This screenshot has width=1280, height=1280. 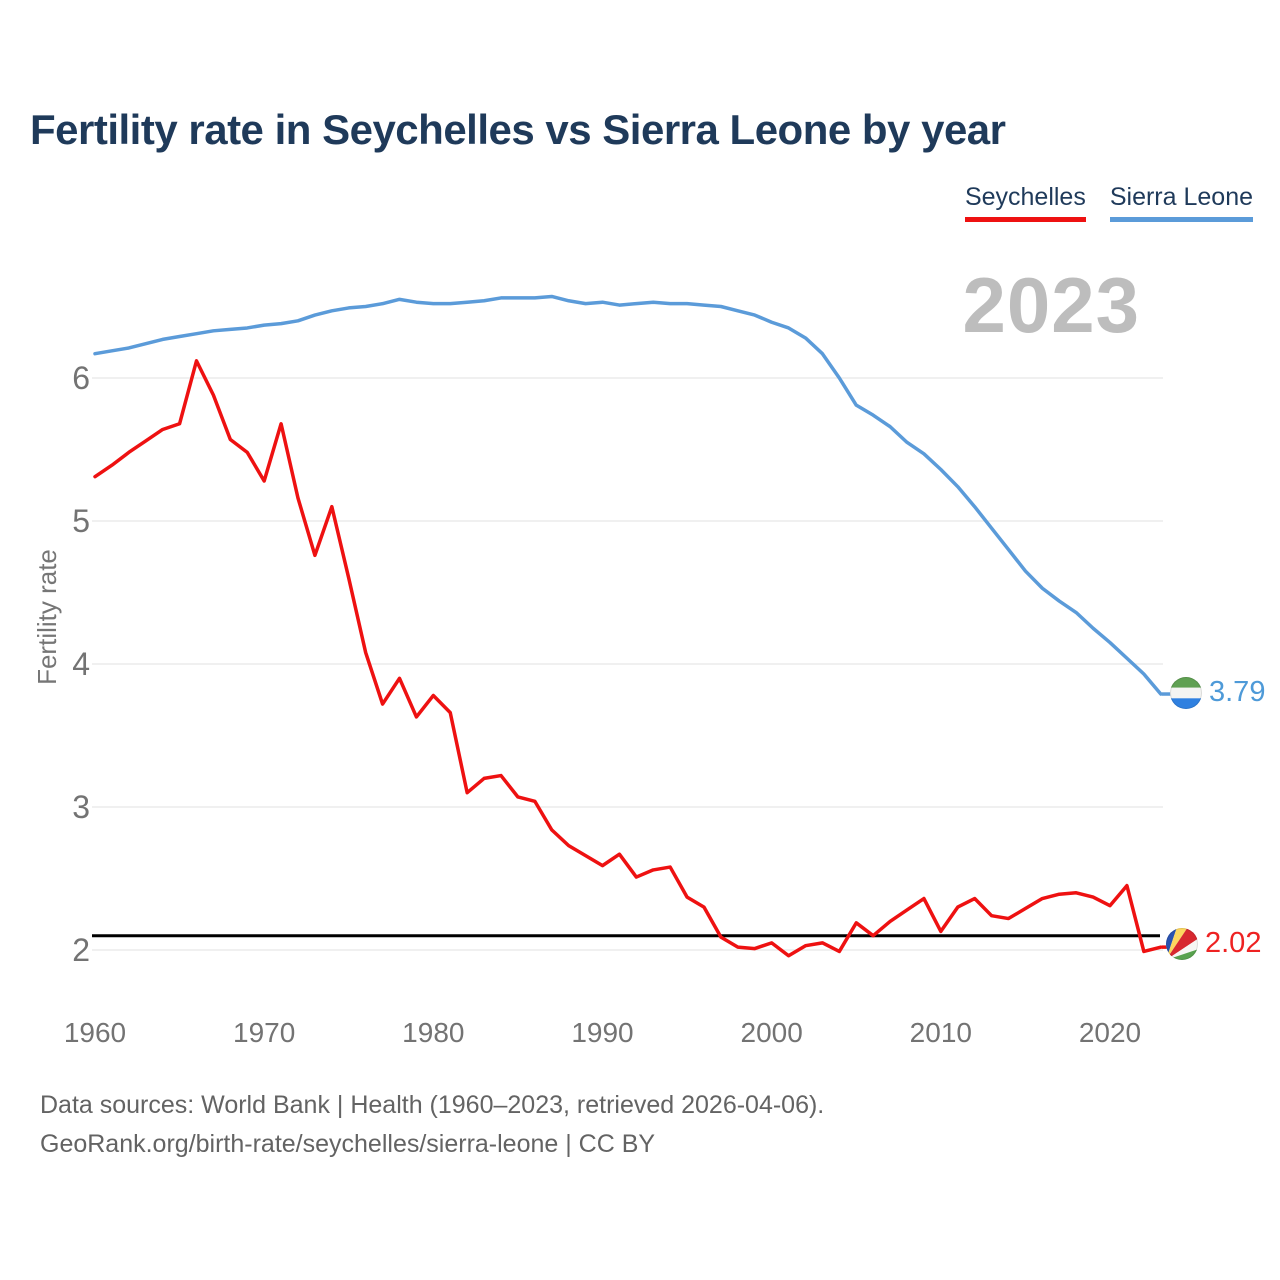 I want to click on x-tick-label-2020: 2020, so click(x=1110, y=1032).